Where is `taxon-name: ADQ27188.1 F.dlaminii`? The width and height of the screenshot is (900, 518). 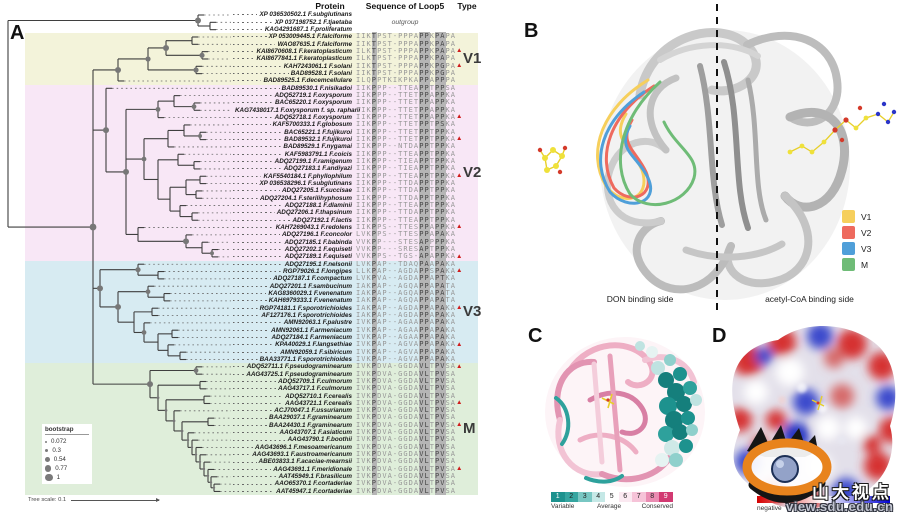
taxon-name: ADQ27188.1 F.dlaminii is located at coordinates (318, 205).